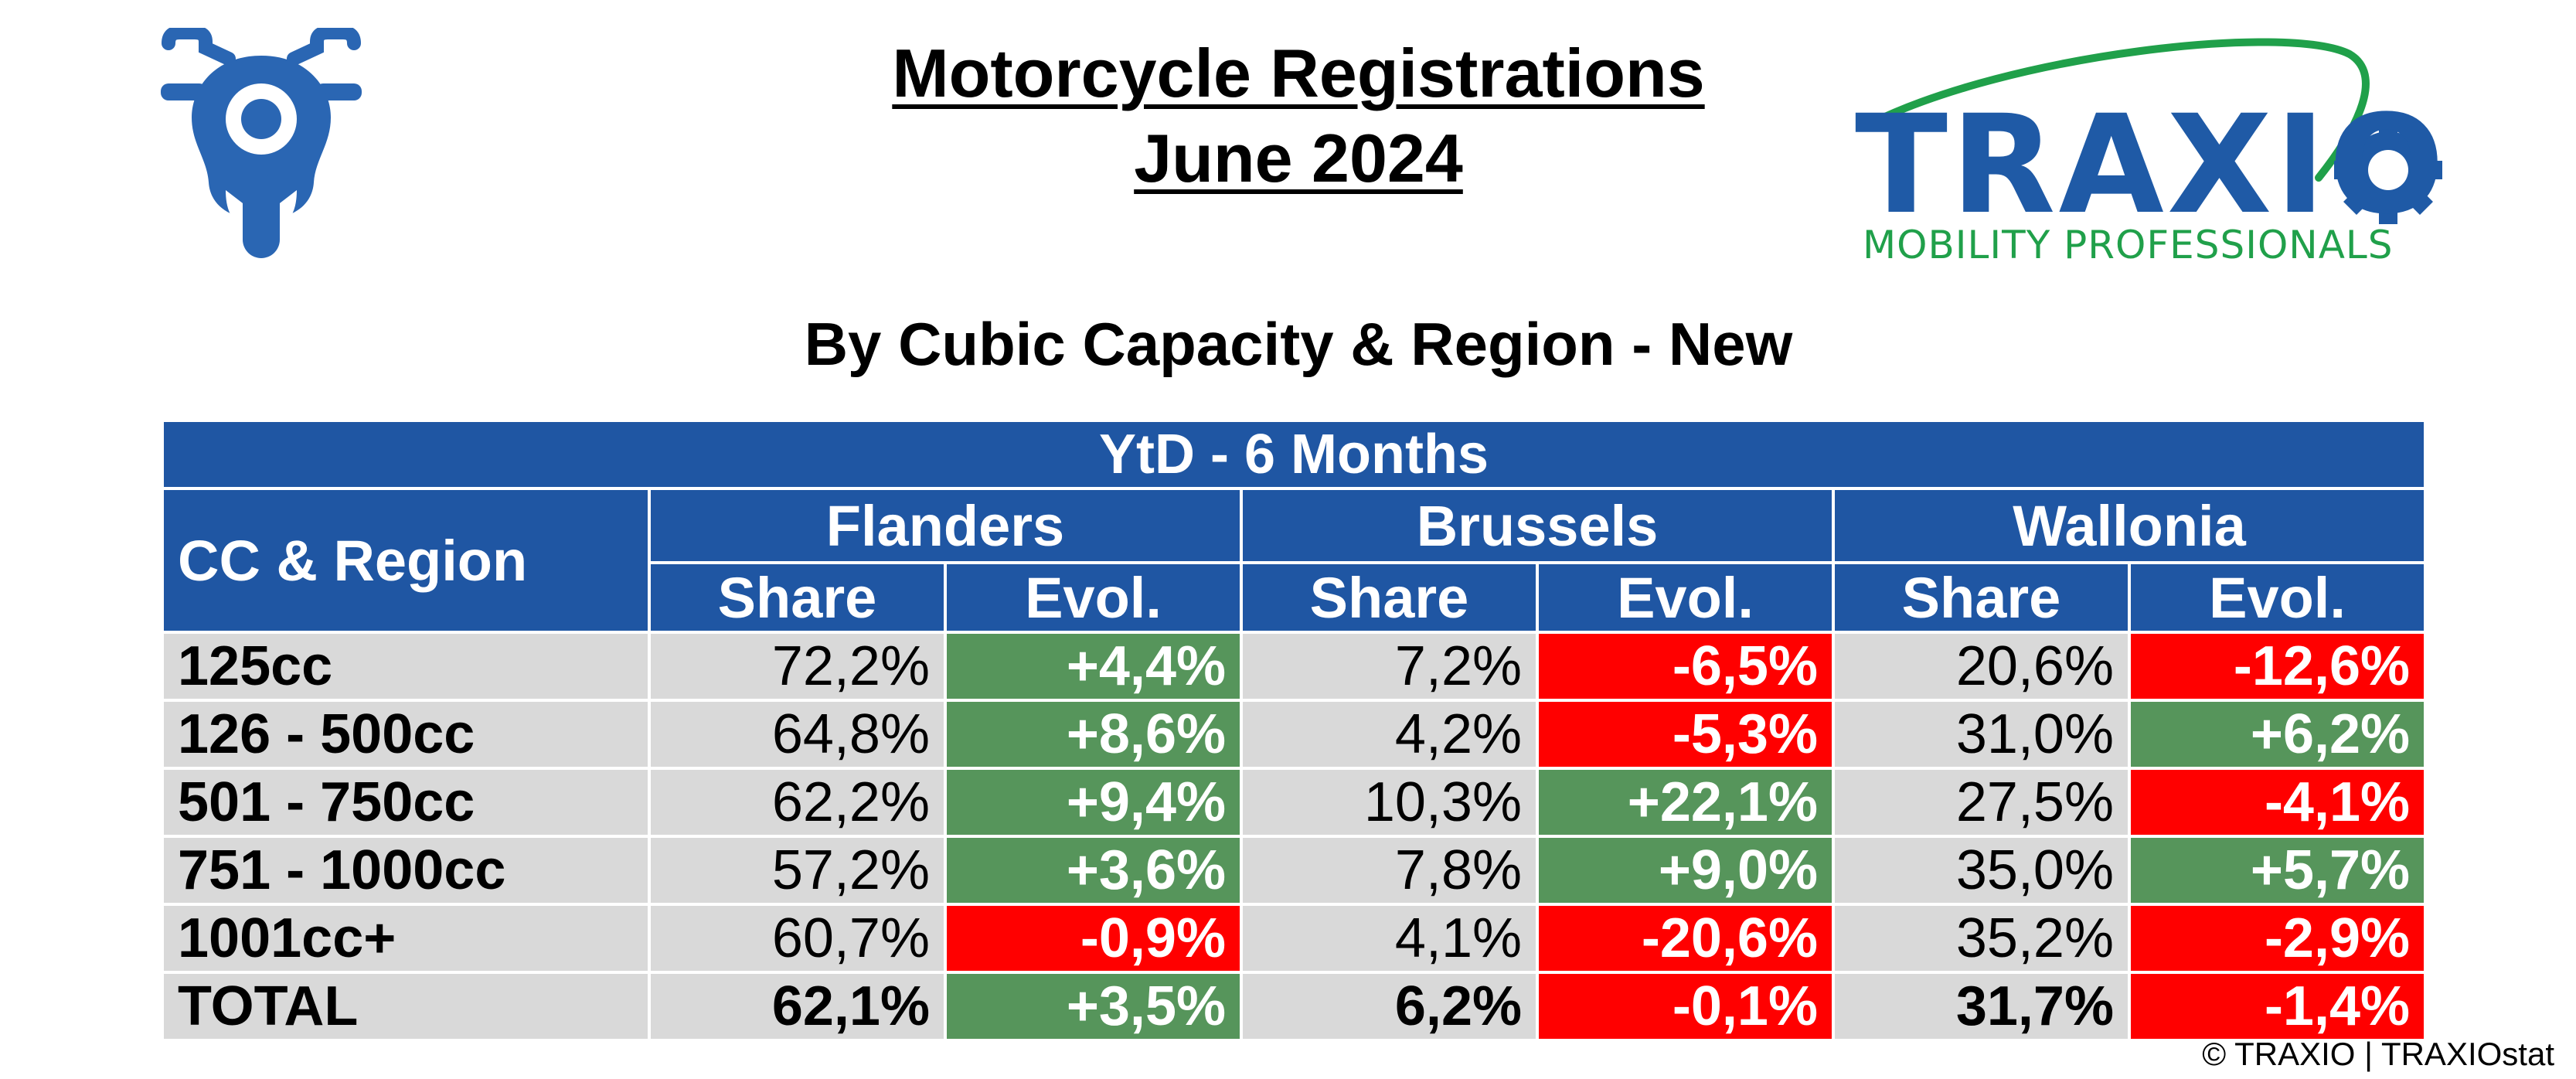 Image resolution: width=2576 pixels, height=1079 pixels. Describe the element at coordinates (406, 734) in the screenshot. I see `row-label: 126 - 500cc` at that location.